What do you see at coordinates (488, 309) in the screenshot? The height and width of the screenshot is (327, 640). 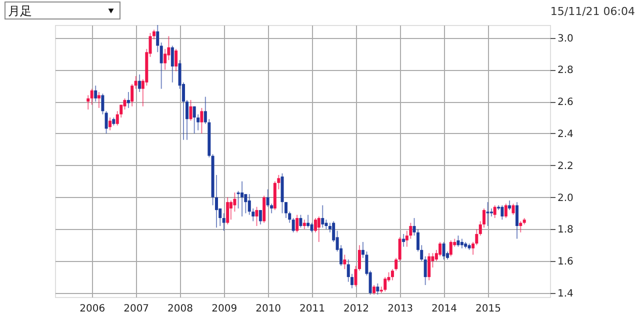 I see `x-tick-label: 2015` at bounding box center [488, 309].